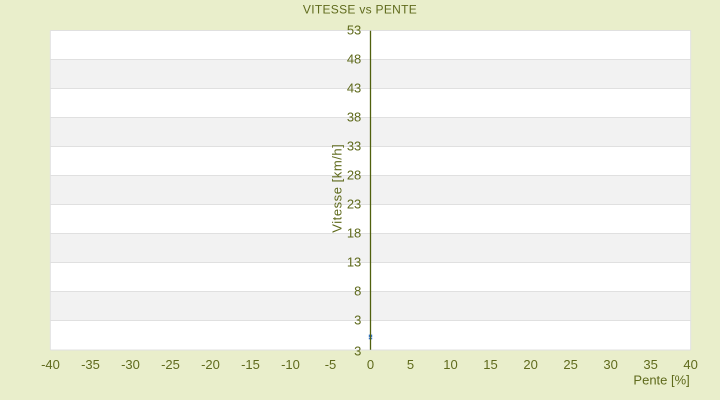 This screenshot has width=720, height=400. What do you see at coordinates (690, 364) in the screenshot?
I see `svg-text: 40` at bounding box center [690, 364].